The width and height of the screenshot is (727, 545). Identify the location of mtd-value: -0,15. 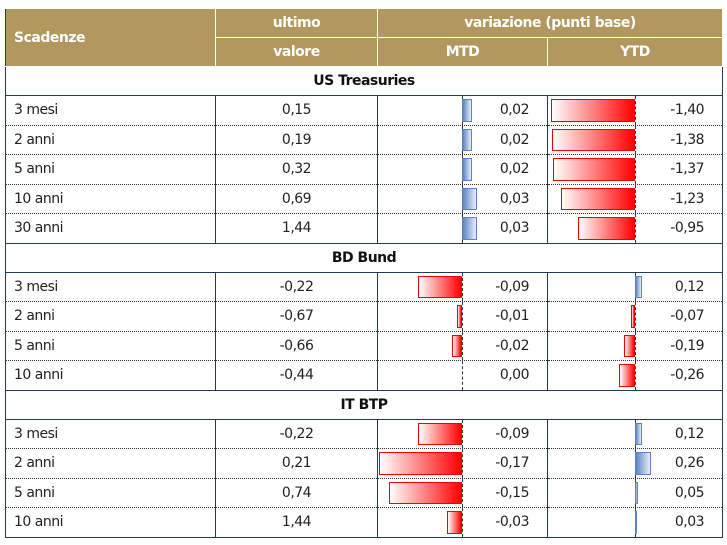
(512, 492).